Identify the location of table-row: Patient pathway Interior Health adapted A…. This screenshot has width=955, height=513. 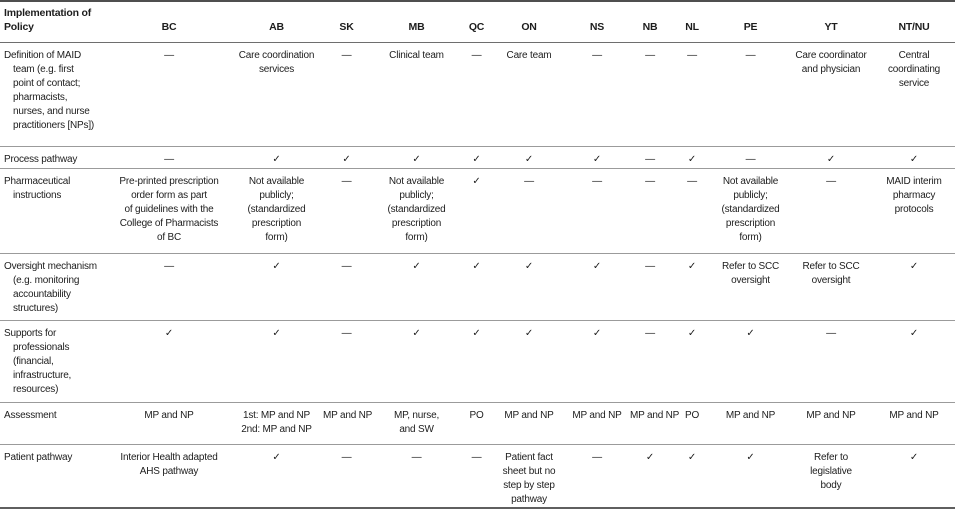
(477, 476).